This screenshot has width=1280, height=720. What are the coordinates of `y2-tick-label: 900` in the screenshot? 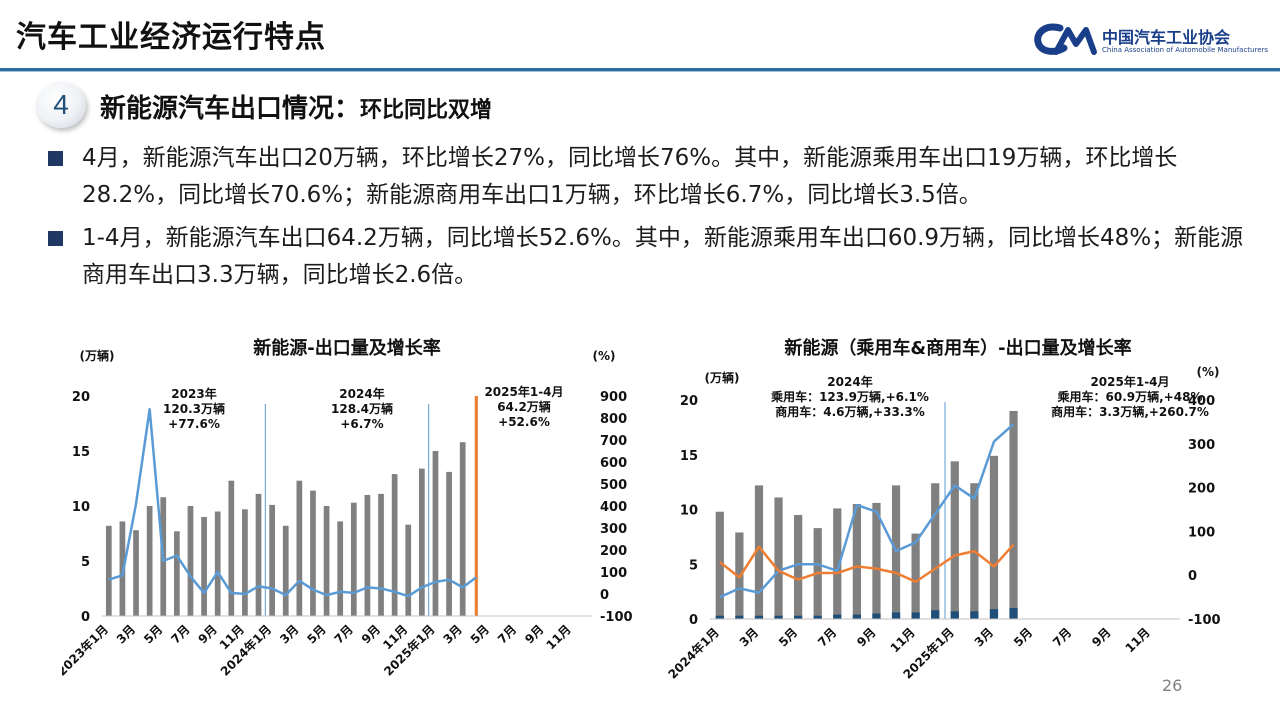 It's located at (613, 397).